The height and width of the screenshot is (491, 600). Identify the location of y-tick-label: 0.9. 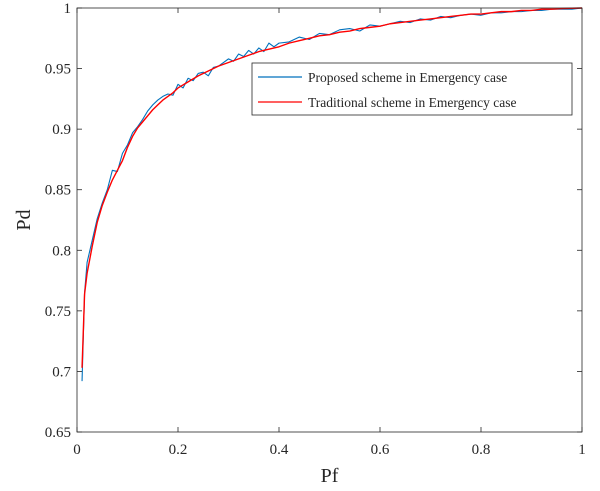
(61, 130).